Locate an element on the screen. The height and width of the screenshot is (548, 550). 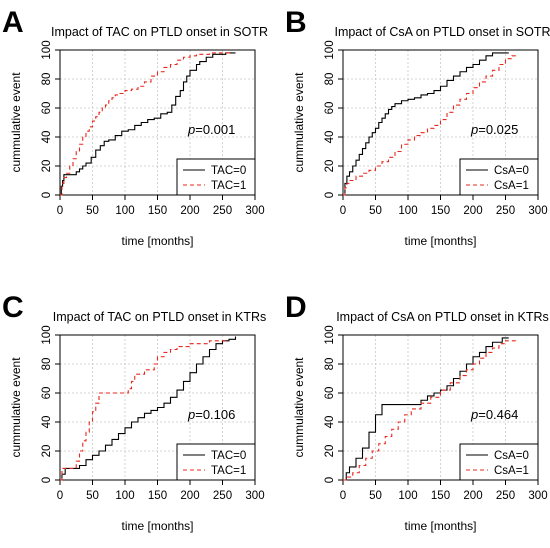
panel-letter: B is located at coordinates (296, 22).